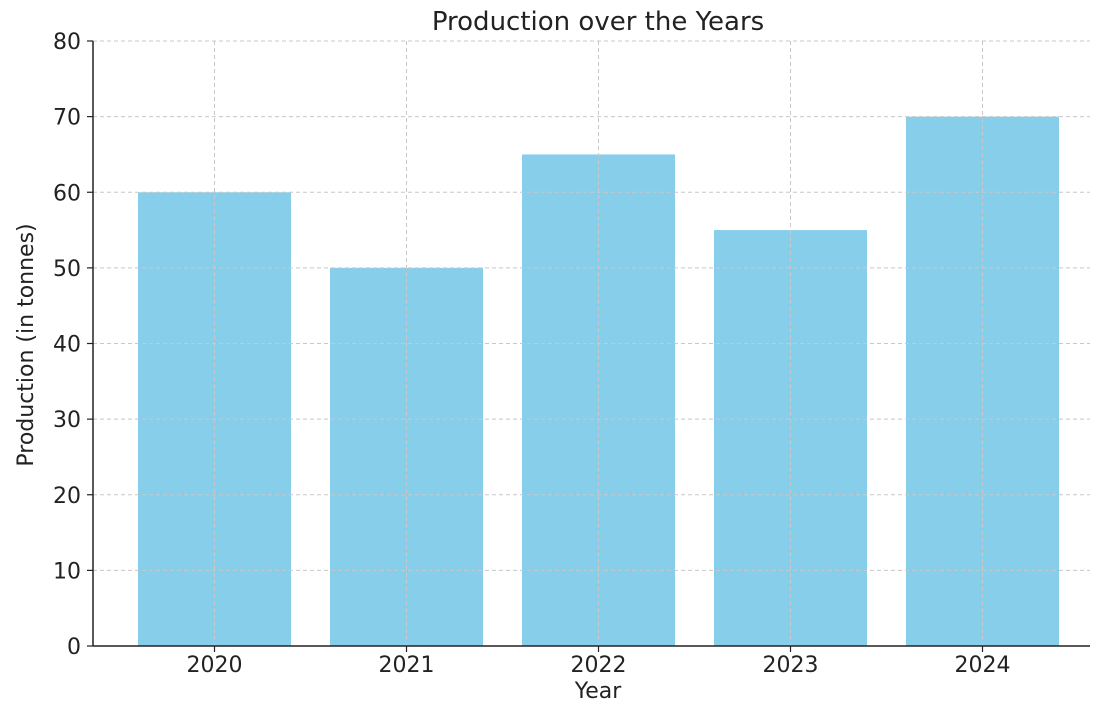 The width and height of the screenshot is (1097, 706). What do you see at coordinates (598, 22) in the screenshot?
I see `chart-title: Production over the Years` at bounding box center [598, 22].